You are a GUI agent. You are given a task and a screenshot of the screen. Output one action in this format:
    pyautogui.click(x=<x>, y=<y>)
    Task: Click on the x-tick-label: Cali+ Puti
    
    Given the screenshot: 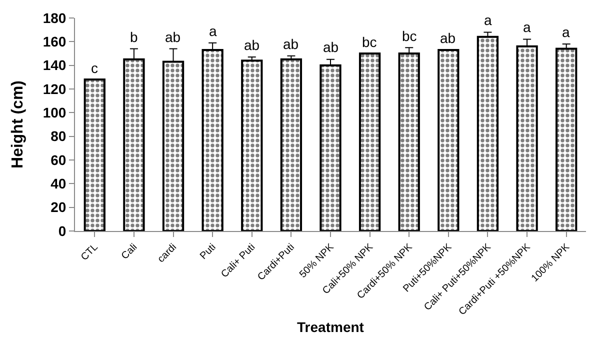 What is the action you would take?
    pyautogui.click(x=238, y=261)
    